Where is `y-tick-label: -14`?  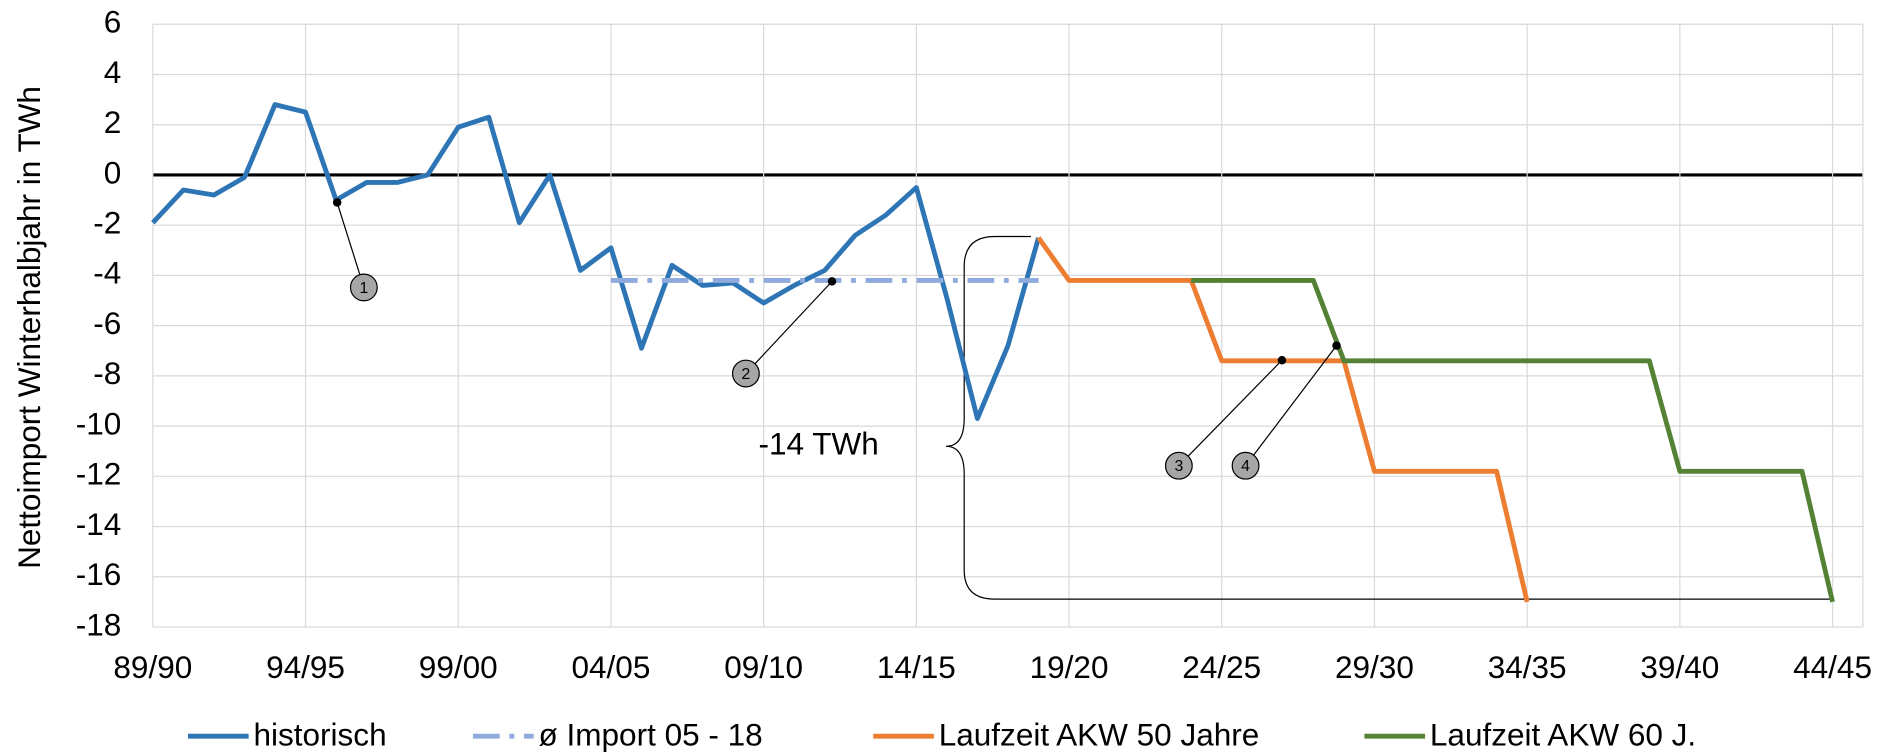 y-tick-label: -14 is located at coordinates (99, 524).